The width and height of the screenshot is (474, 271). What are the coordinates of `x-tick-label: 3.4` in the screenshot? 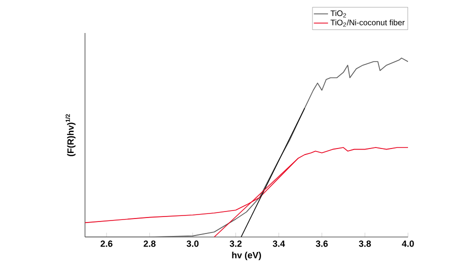 It's located at (278, 243).